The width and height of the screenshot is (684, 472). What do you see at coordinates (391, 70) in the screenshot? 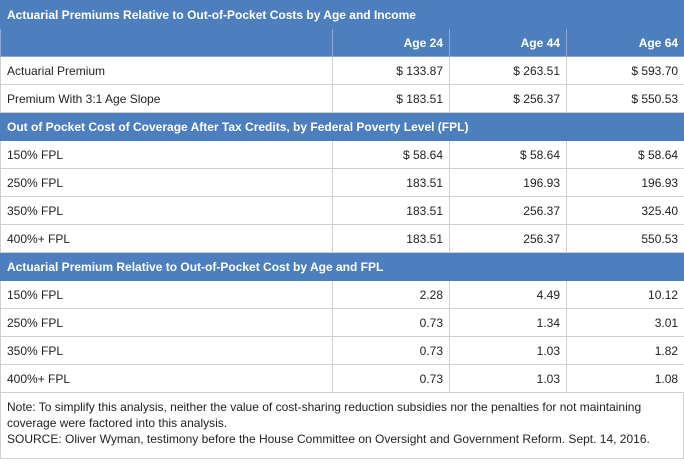
I see `cell-value: $ 133.87` at bounding box center [391, 70].